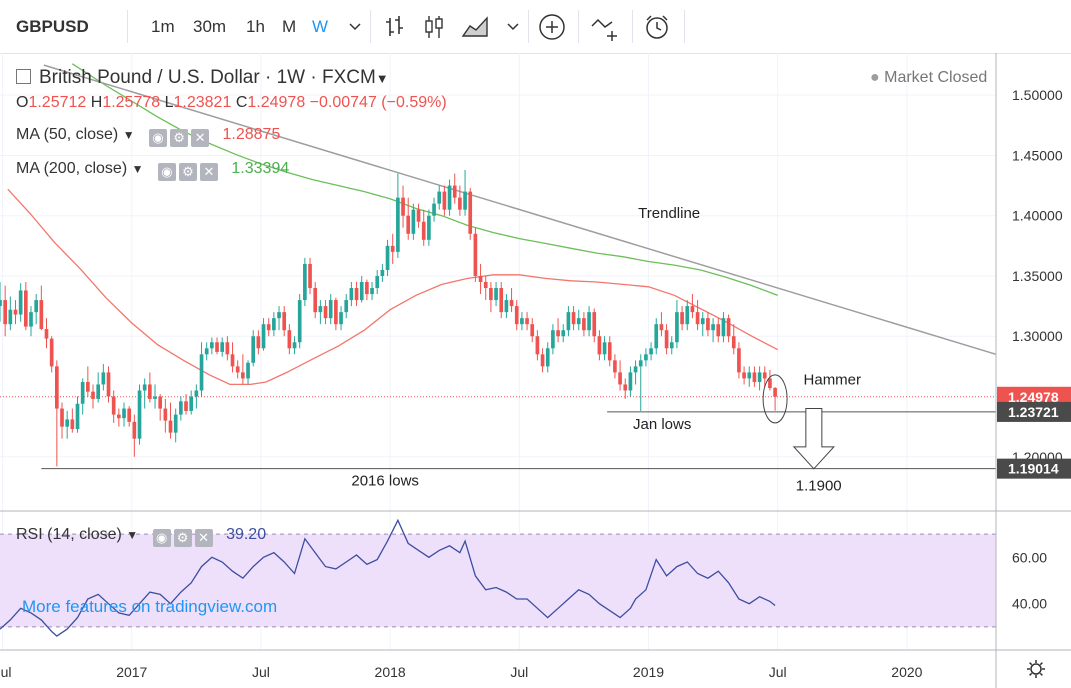 This screenshot has width=1071, height=688. What do you see at coordinates (498, 433) in the screenshot?
I see `horizontal-levels` at bounding box center [498, 433].